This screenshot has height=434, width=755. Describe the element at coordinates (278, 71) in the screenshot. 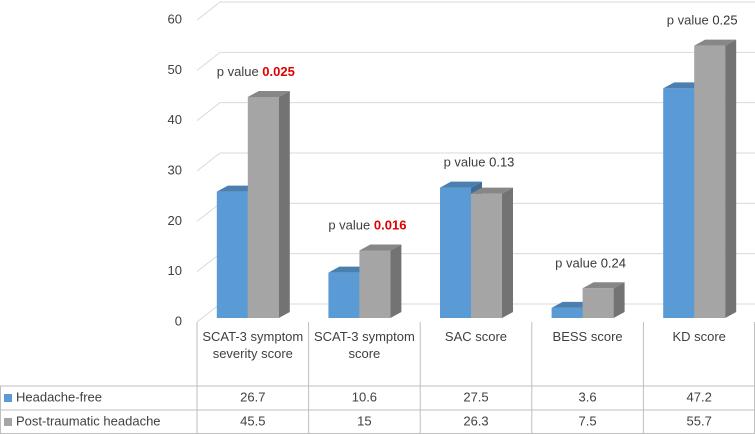

I see `annotation-value: 0.025` at that location.